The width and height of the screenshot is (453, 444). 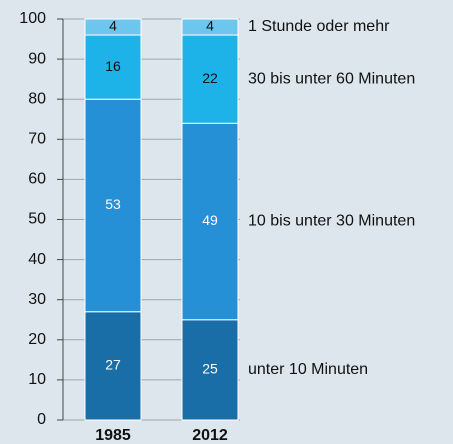 What do you see at coordinates (37, 379) in the screenshot?
I see `y-tick-label: 10` at bounding box center [37, 379].